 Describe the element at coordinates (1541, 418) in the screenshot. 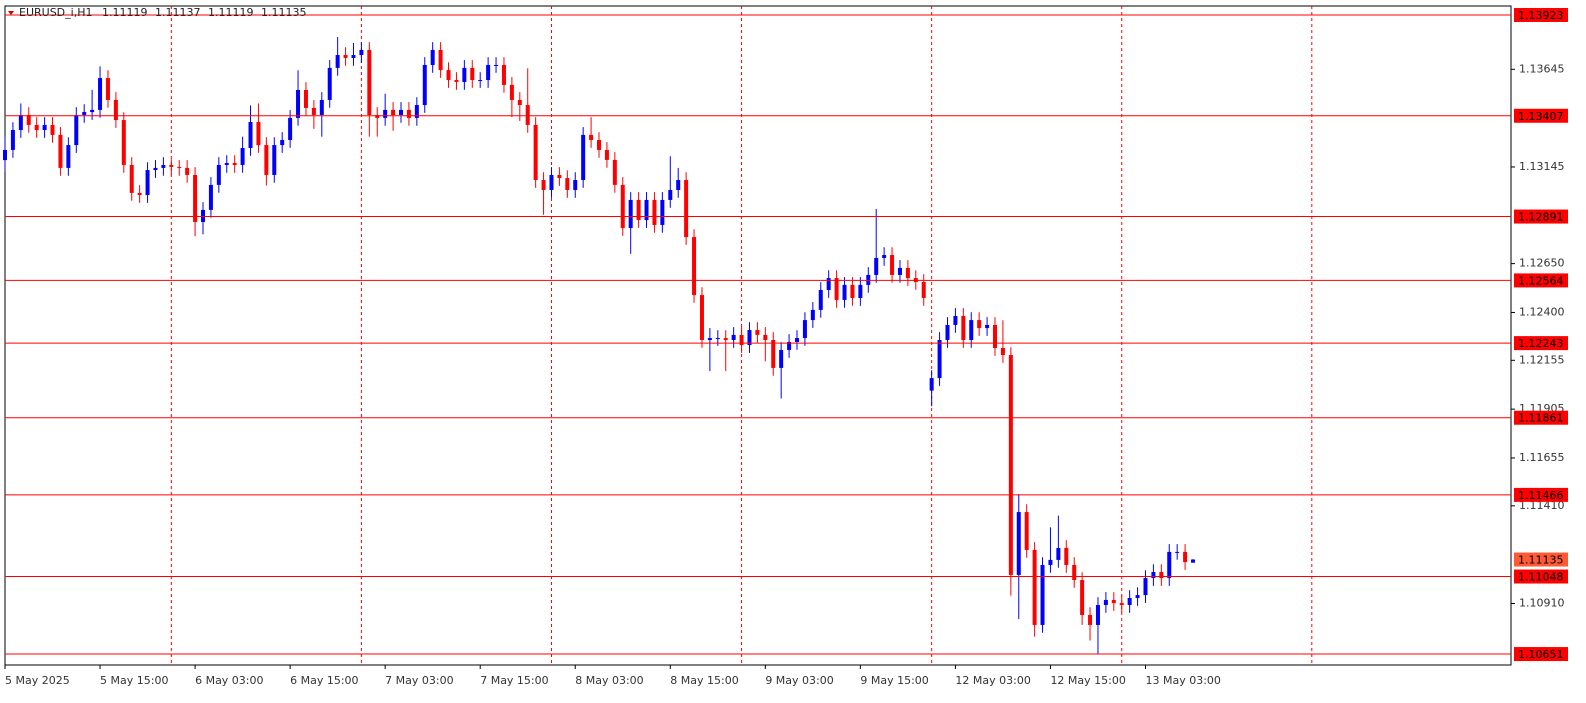

I see `level-label: 1.11861` at that location.